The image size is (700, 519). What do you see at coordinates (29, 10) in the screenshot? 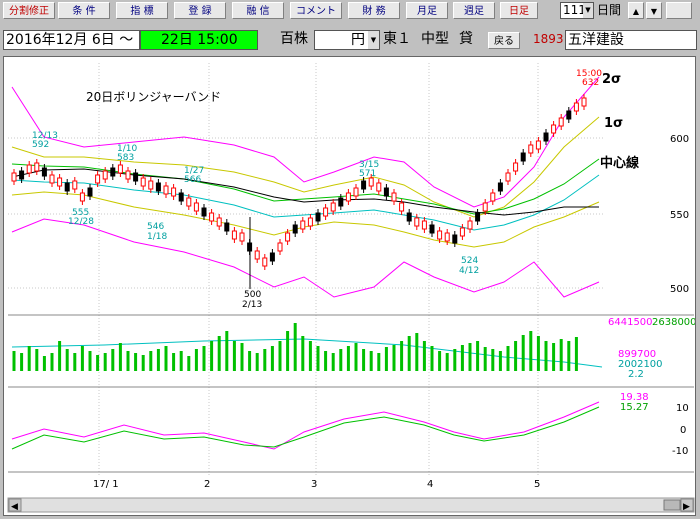
I see `split-correction-button: 分割修正` at bounding box center [29, 10].